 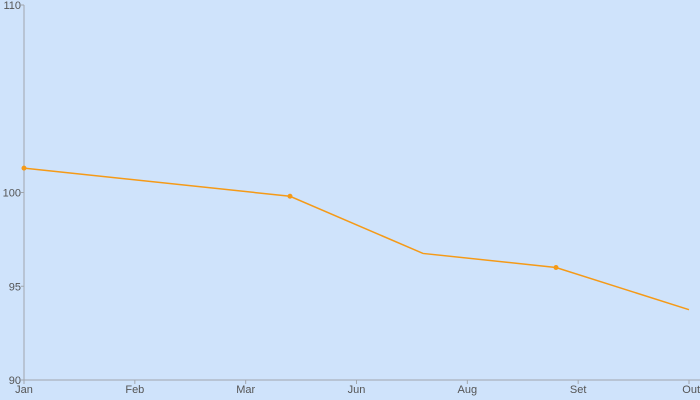 I want to click on y-tick-label: 90, so click(x=15, y=381).